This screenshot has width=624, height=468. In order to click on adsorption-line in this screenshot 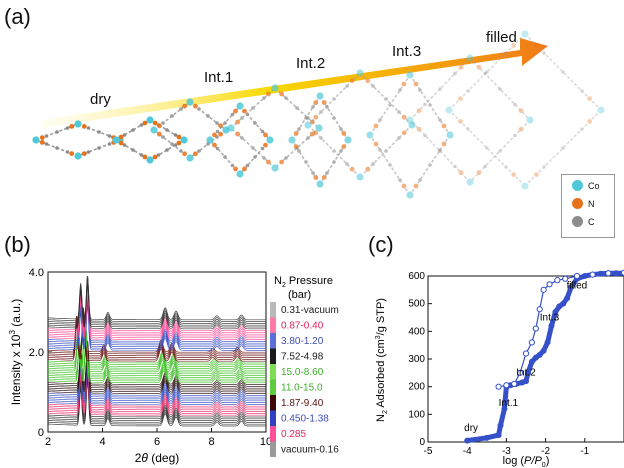, I will do `click(545, 357)`.